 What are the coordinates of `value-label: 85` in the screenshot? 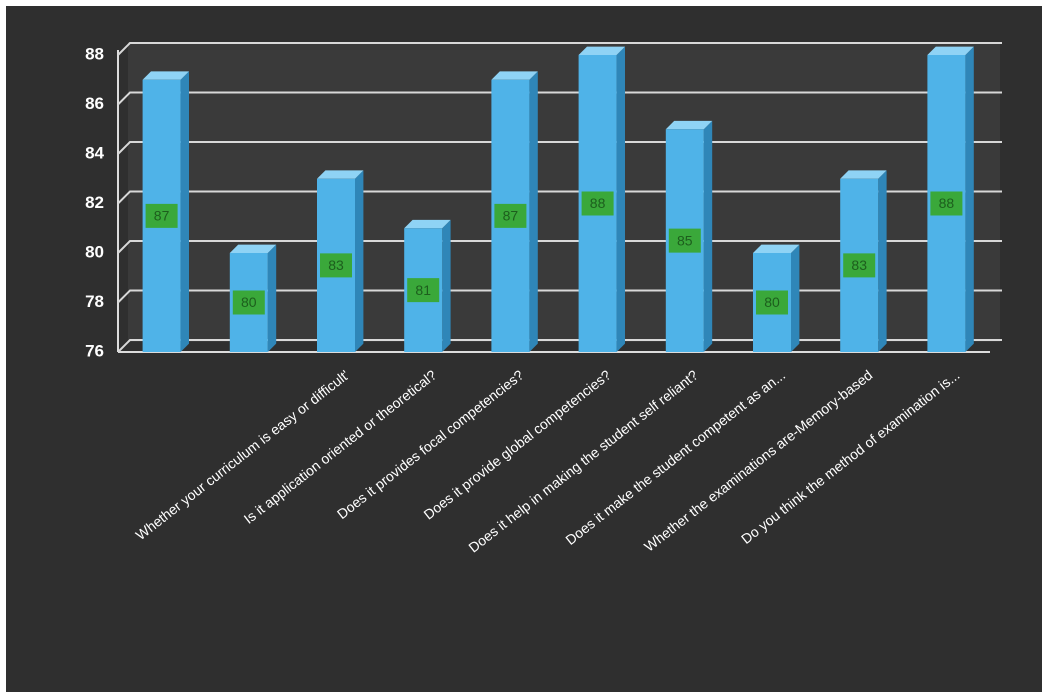 It's located at (685, 240).